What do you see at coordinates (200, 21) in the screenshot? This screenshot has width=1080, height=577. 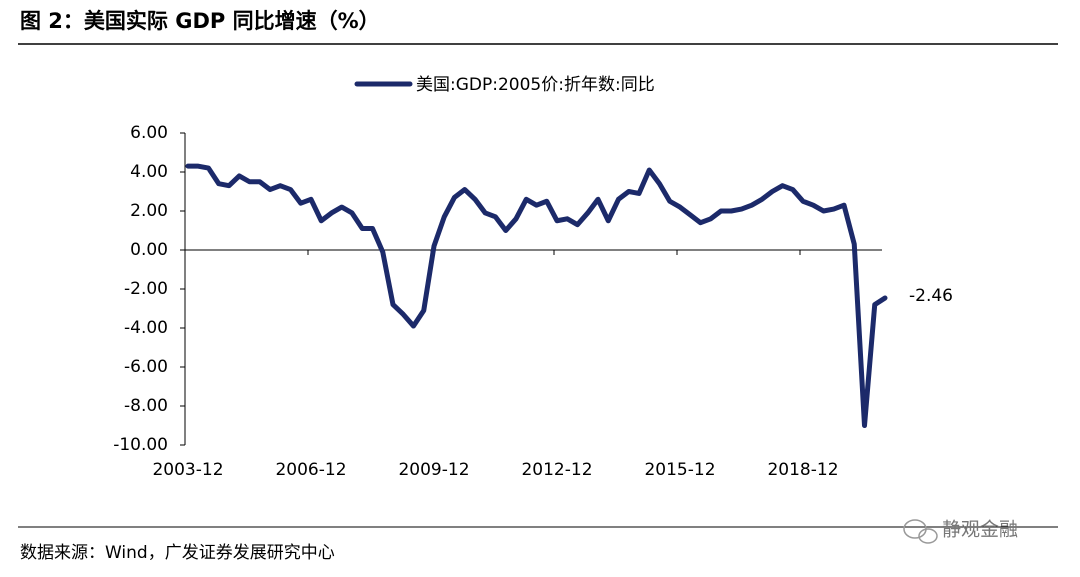 I see `title: 图 2：美国实际 GDP 同比增速（%）` at bounding box center [200, 21].